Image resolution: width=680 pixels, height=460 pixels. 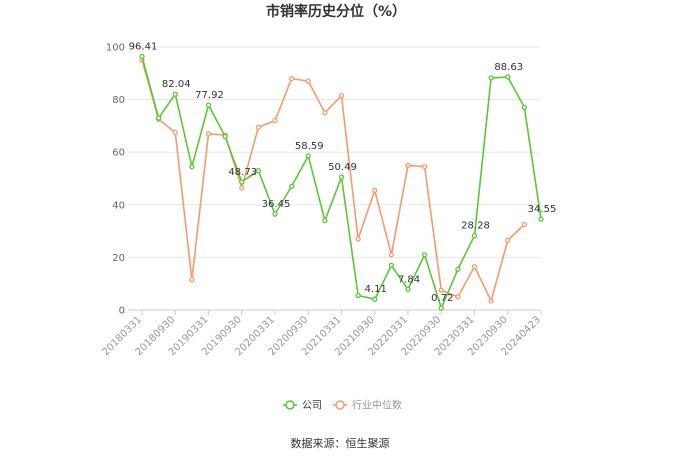 What do you see at coordinates (342, 167) in the screenshot?
I see `data-label: 50.49` at bounding box center [342, 167].